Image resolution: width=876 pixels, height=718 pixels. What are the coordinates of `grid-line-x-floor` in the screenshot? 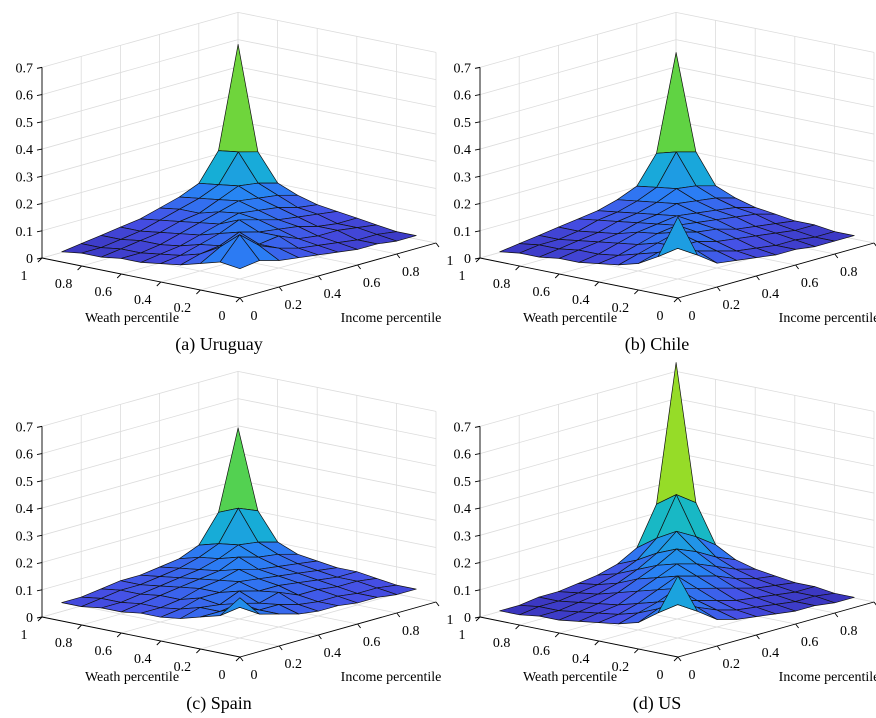 It's located at (180, 626).